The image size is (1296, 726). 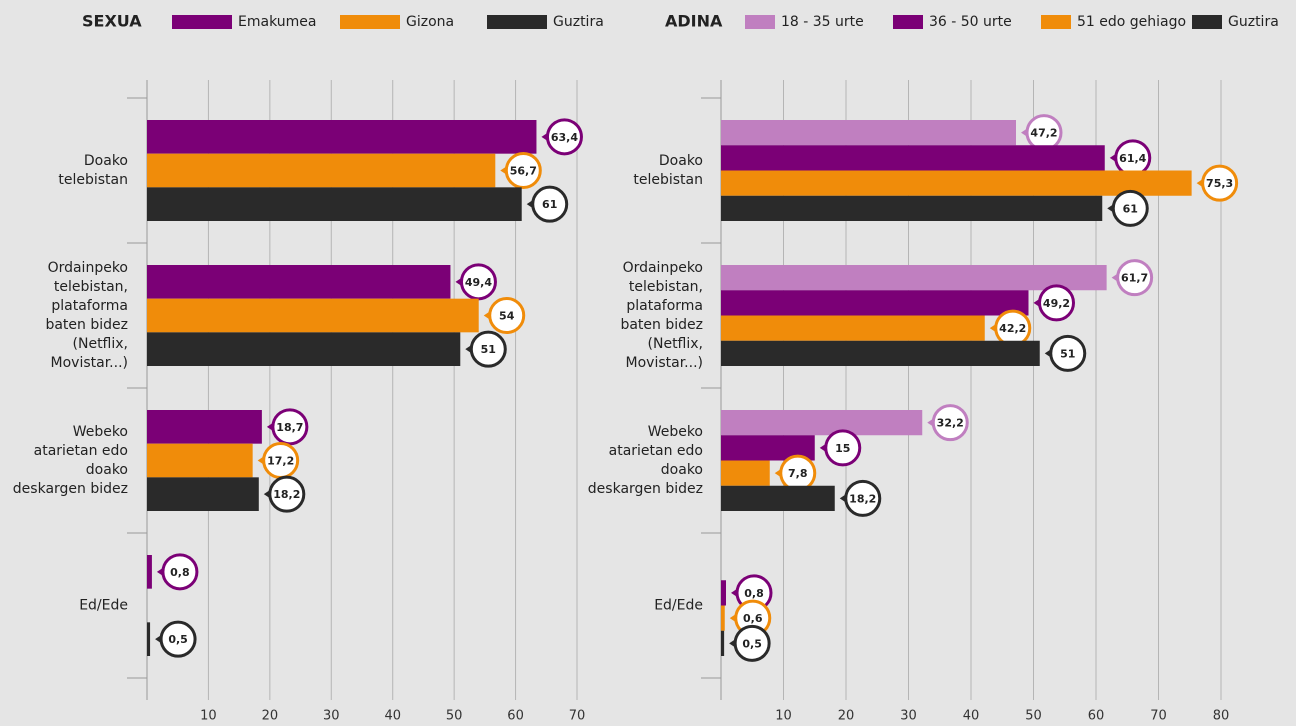 I want to click on legend-label: 36 - 50 urte, so click(x=970, y=22).